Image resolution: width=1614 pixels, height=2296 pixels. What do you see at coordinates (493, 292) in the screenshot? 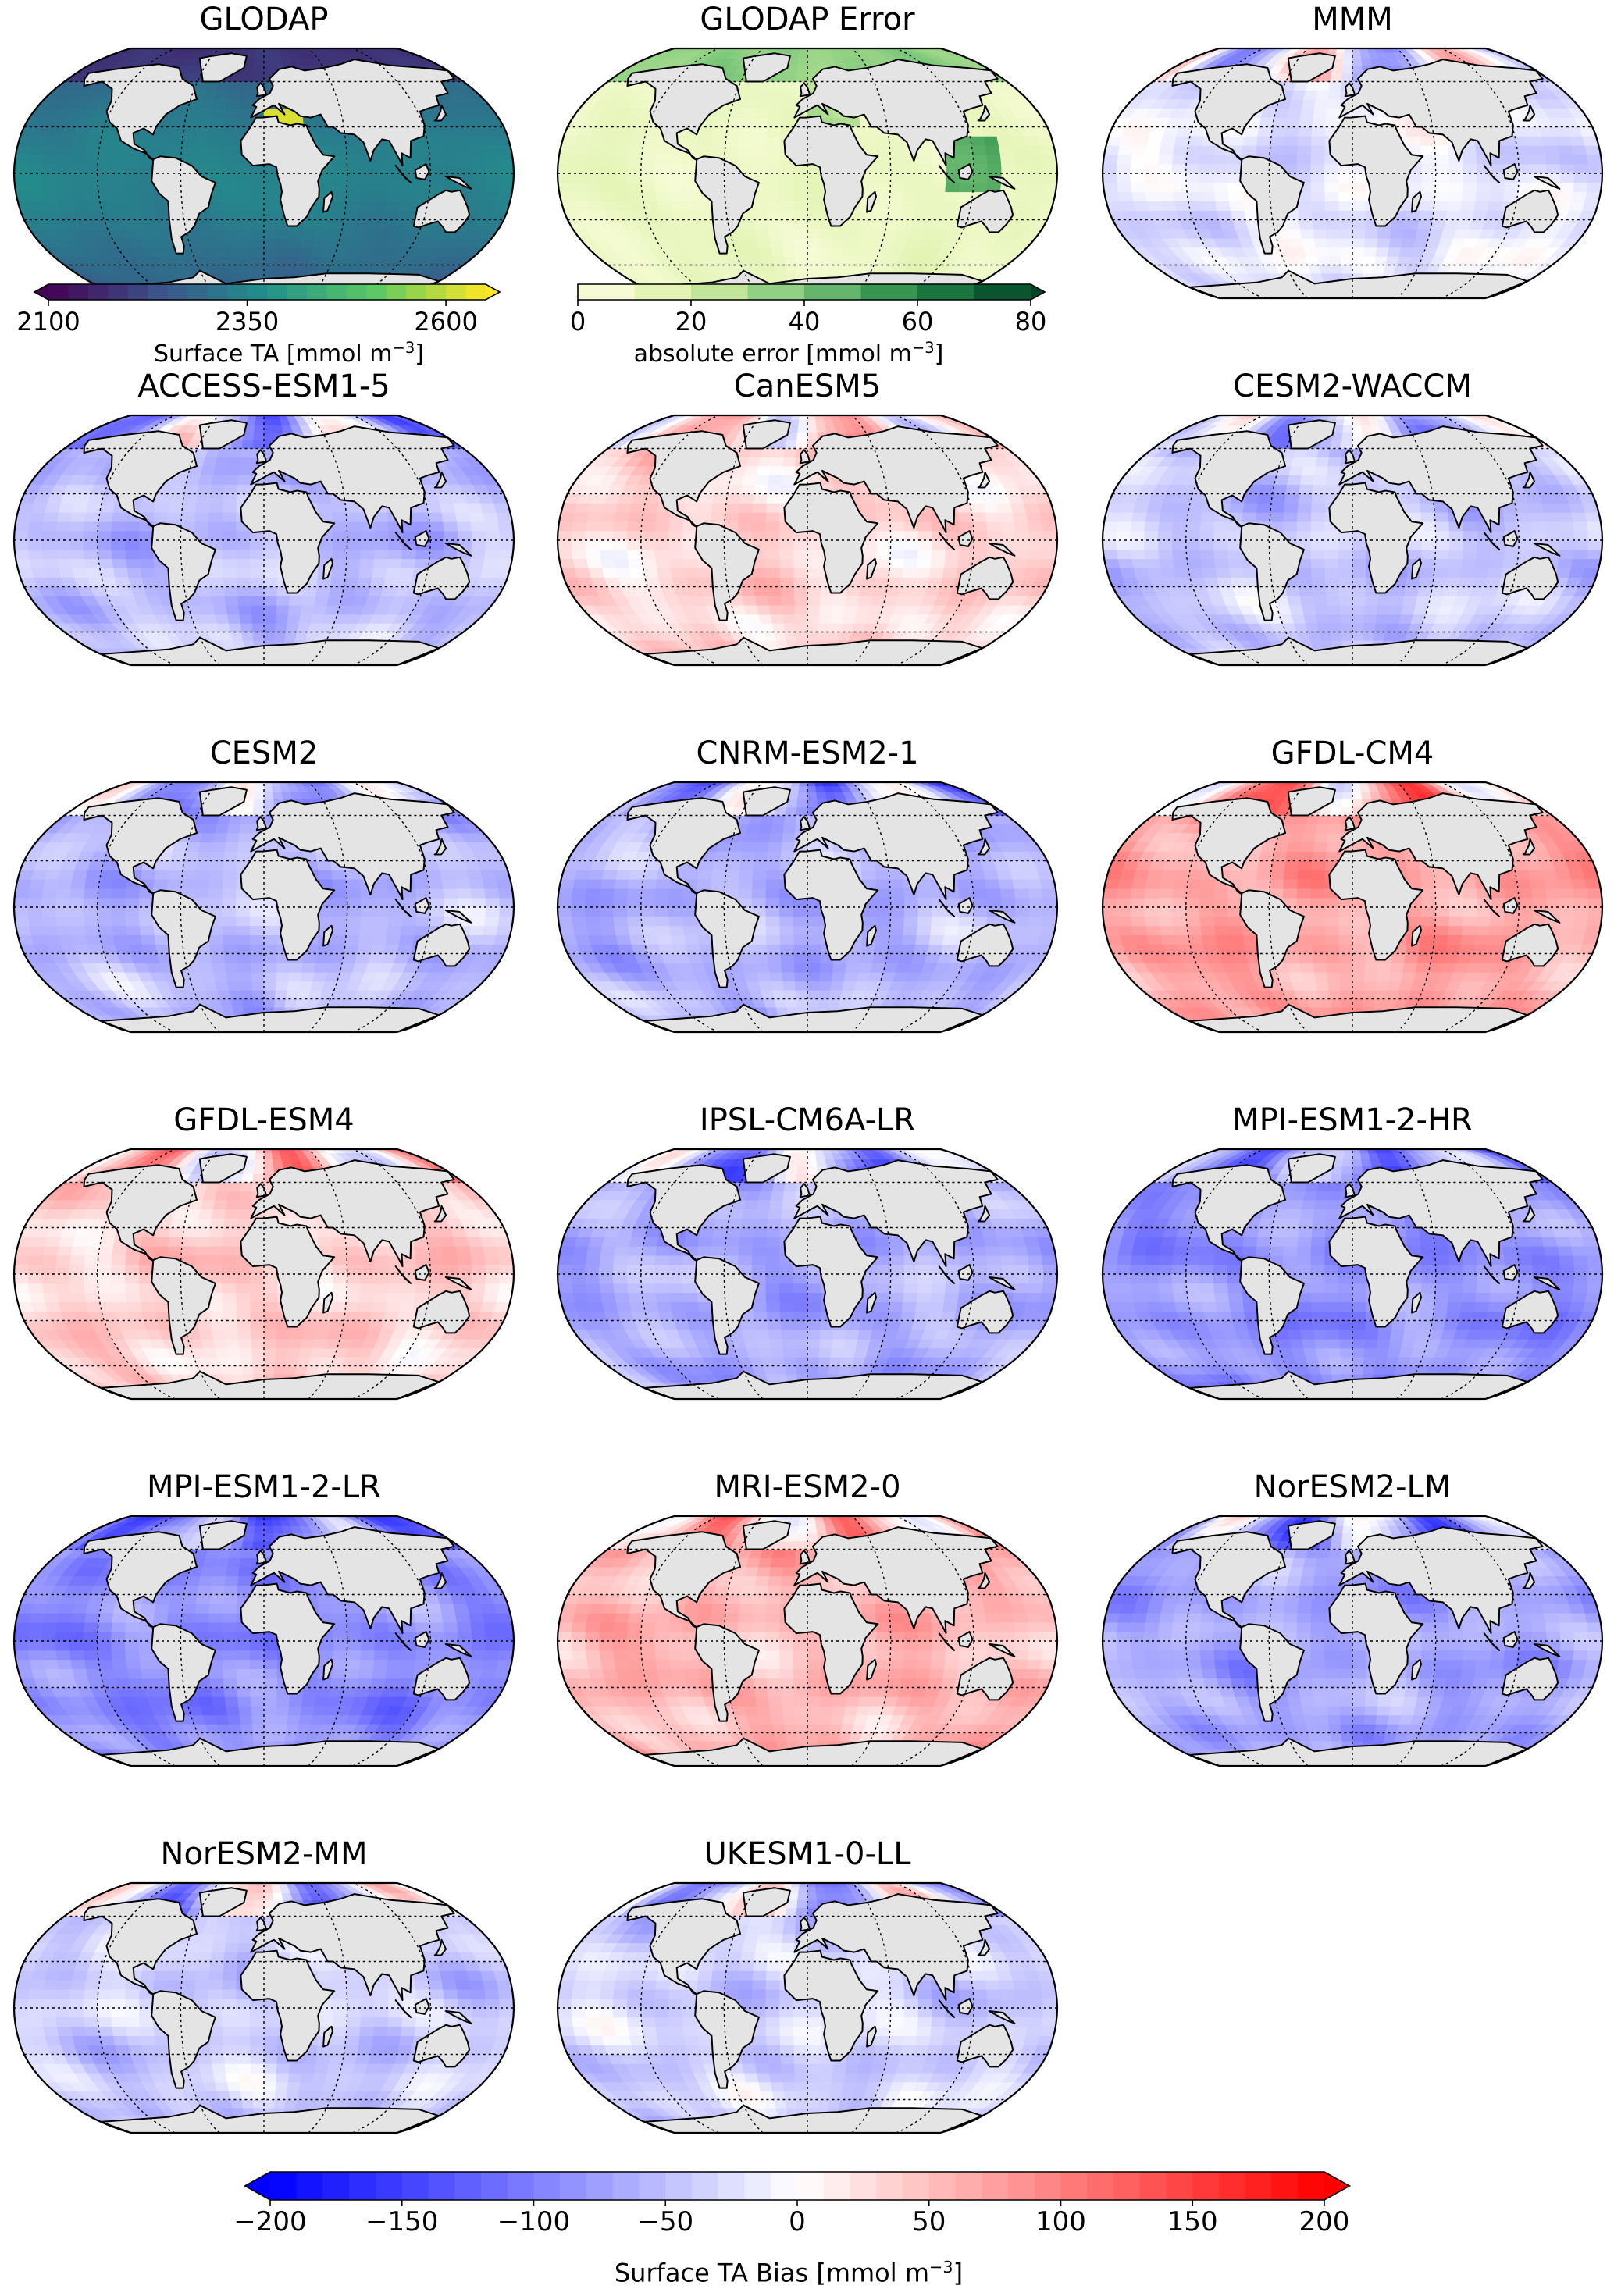
I see `ta-colorbar-max-arrow` at bounding box center [493, 292].